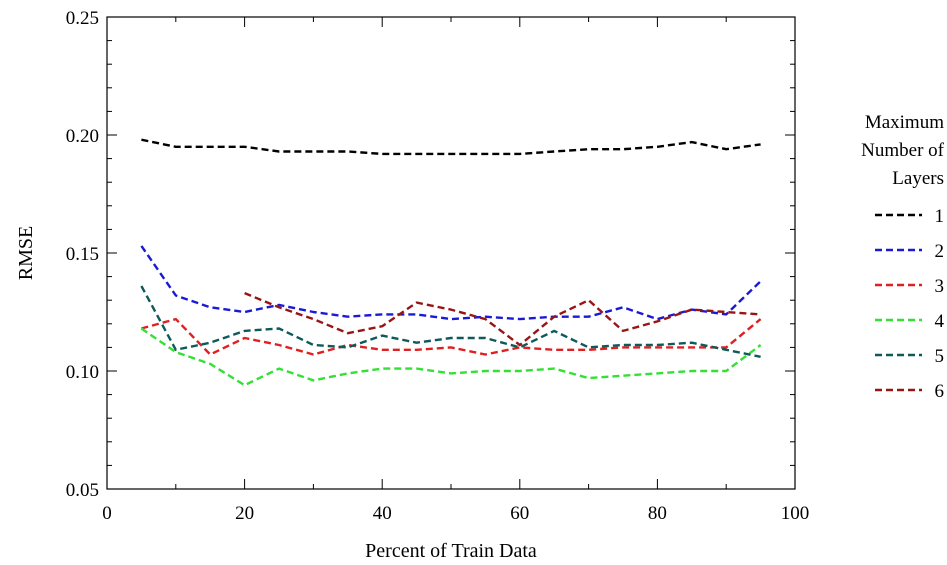  What do you see at coordinates (940, 251) in the screenshot?
I see `legend-label-2: 2` at bounding box center [940, 251].